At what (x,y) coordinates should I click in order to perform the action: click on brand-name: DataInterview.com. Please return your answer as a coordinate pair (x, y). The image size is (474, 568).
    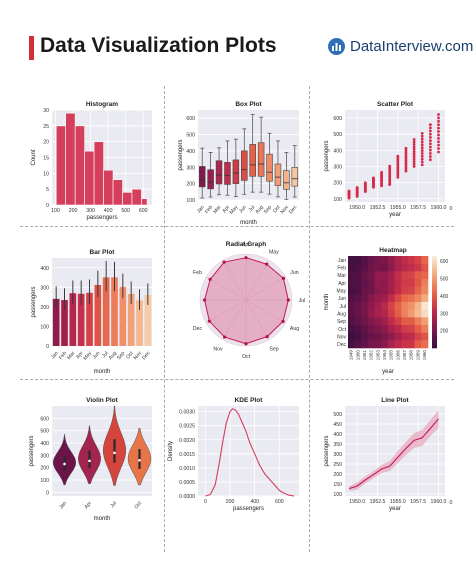
    Looking at the image, I should click on (412, 46).